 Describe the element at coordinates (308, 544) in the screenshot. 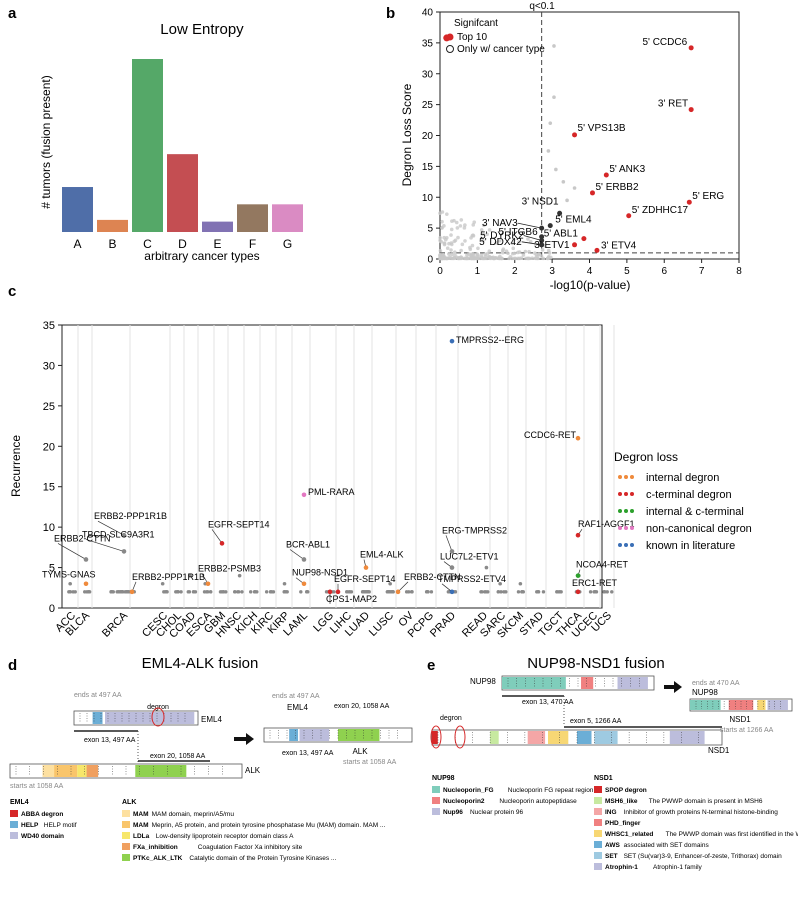

I see `panel-c-point-label: BCR-ABL1` at that location.